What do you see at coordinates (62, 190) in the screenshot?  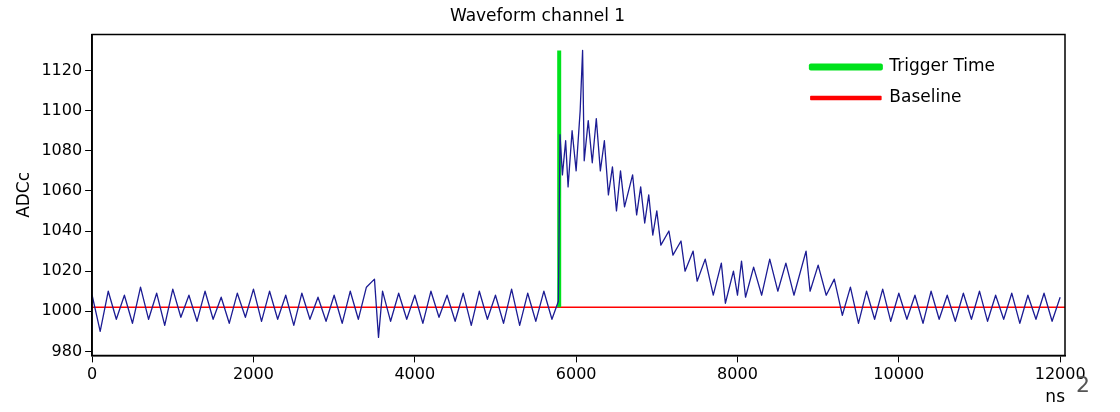 I see `y-tick-label: 1060` at bounding box center [62, 190].